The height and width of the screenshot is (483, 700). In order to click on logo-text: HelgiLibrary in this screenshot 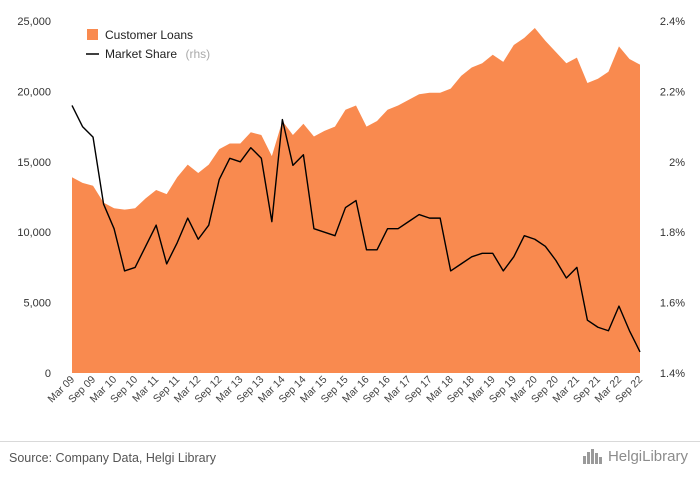, I will do `click(647, 456)`.